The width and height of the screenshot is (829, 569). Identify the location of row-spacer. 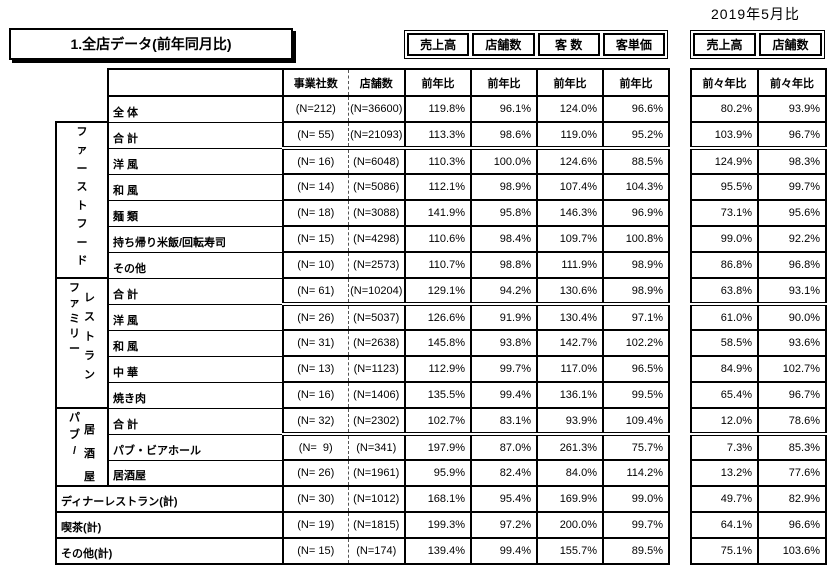
(82, 109).